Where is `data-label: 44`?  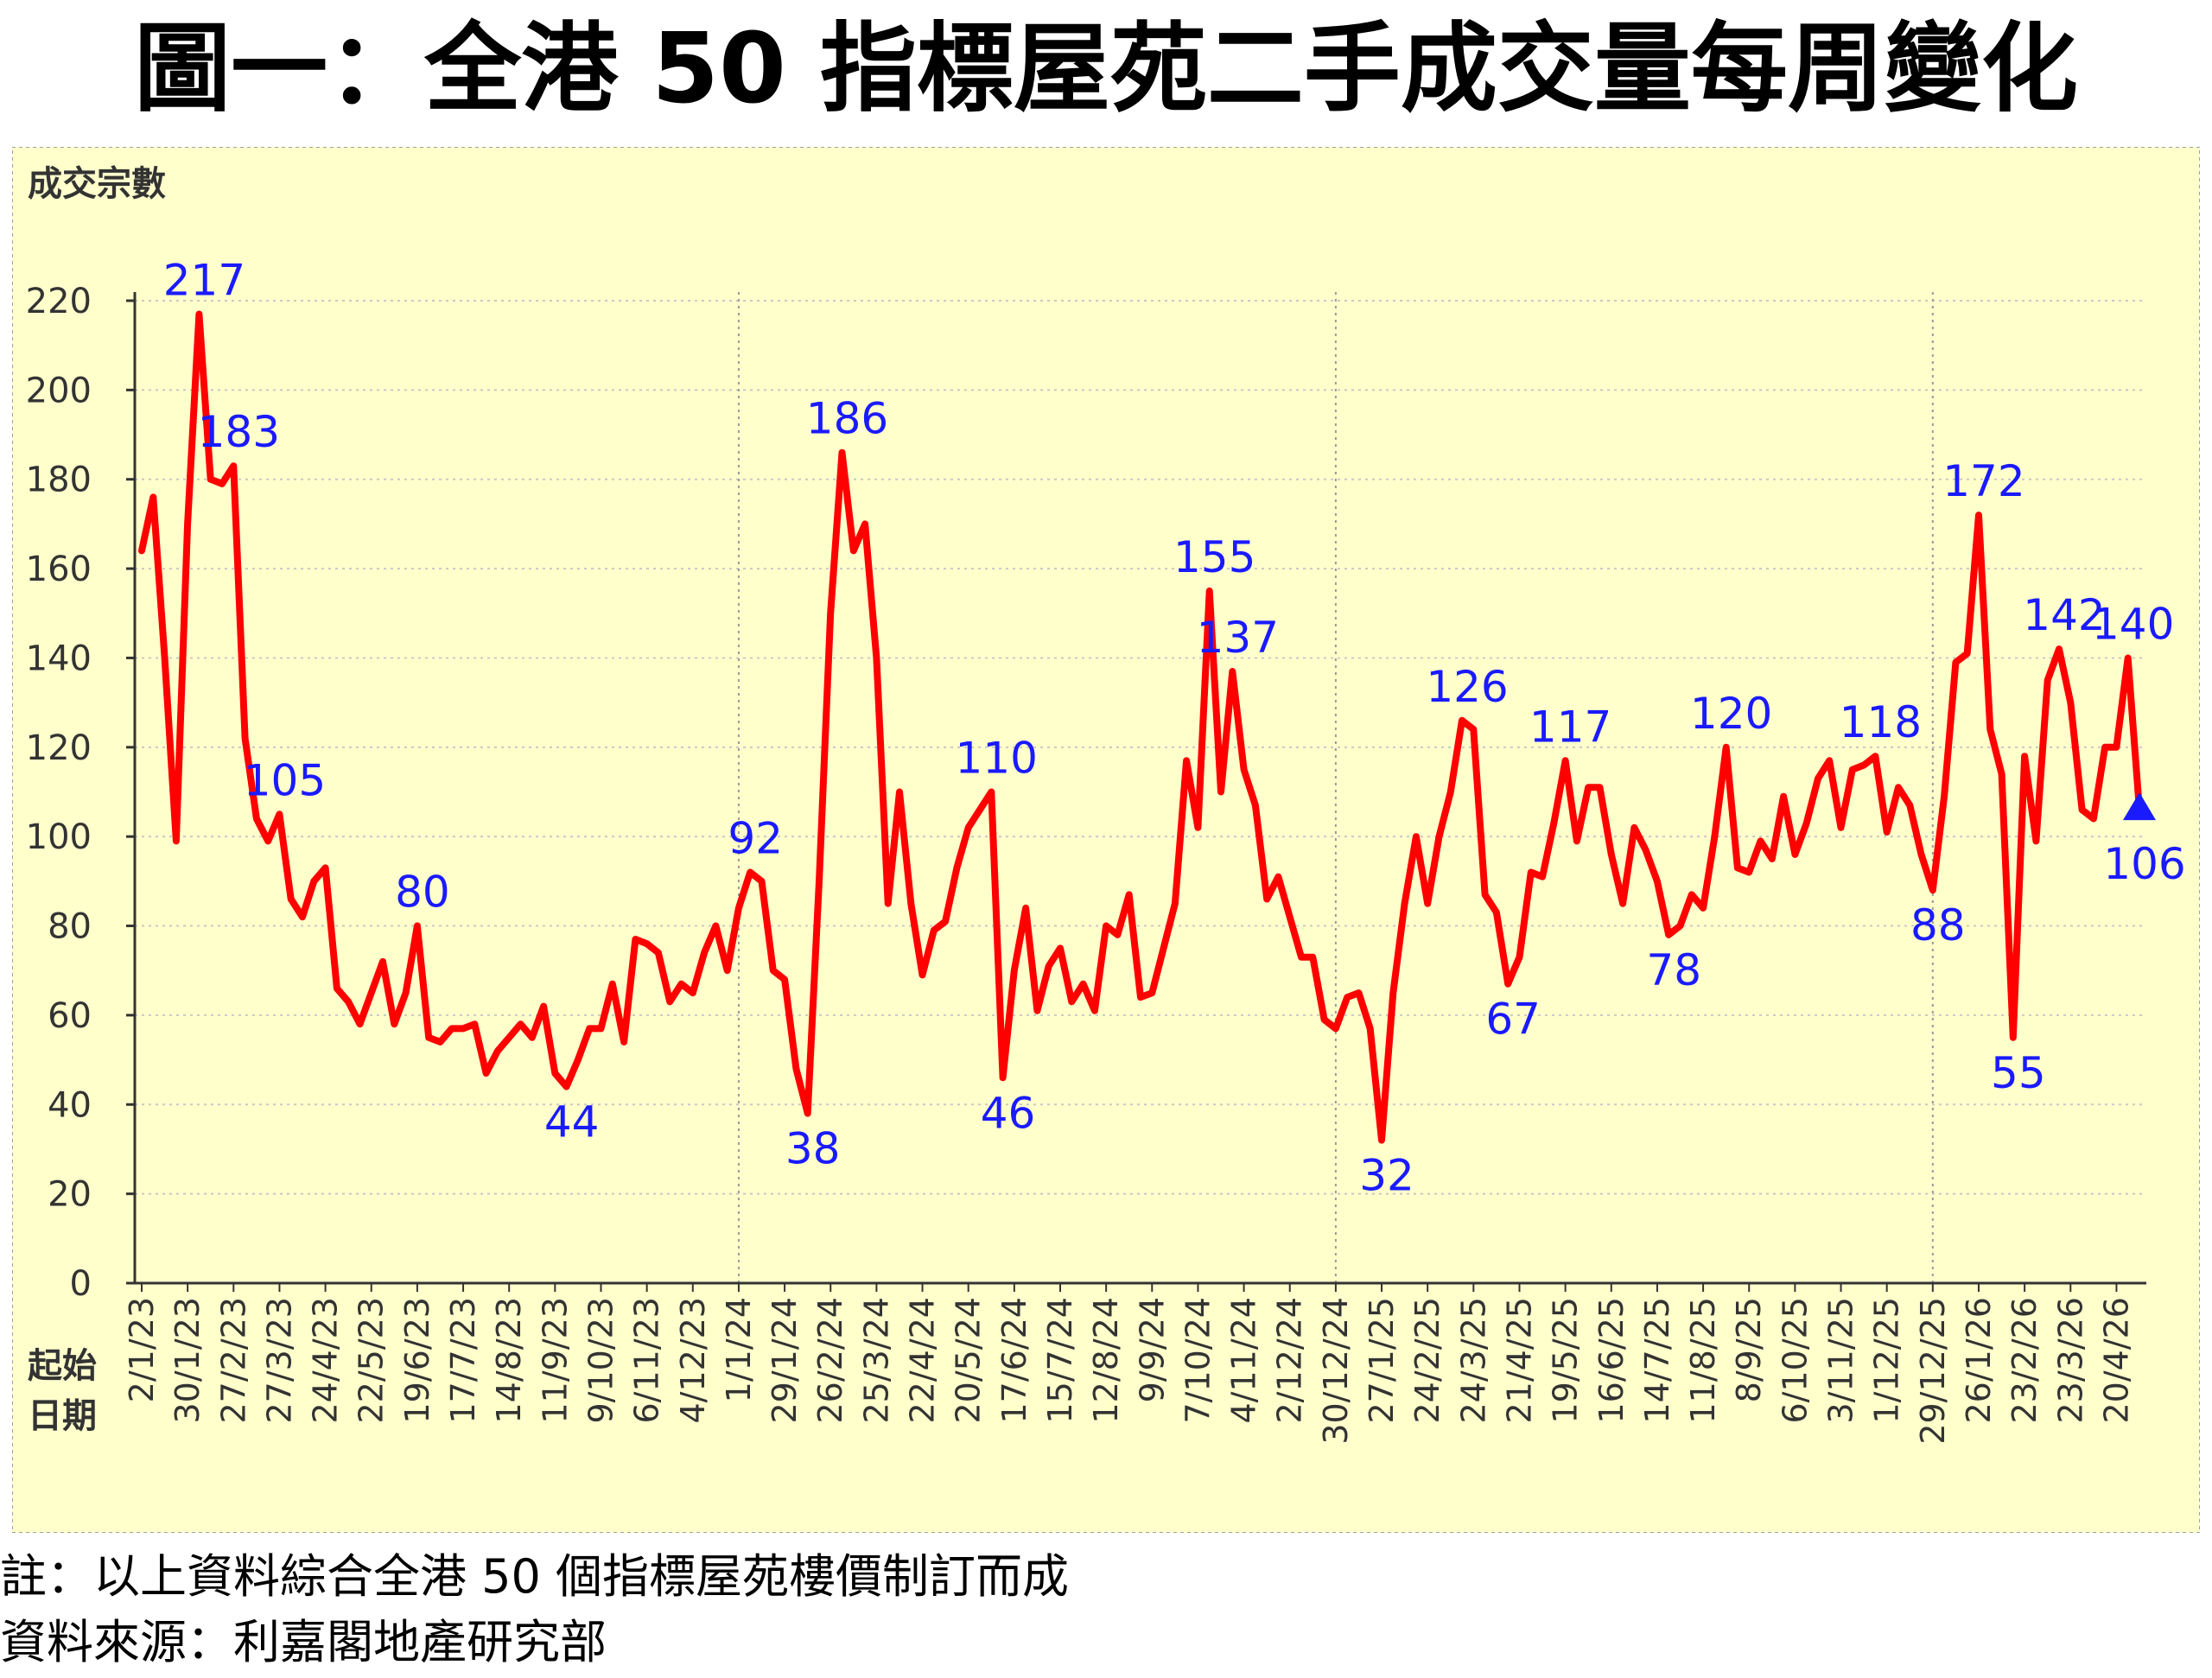 data-label: 44 is located at coordinates (572, 1122).